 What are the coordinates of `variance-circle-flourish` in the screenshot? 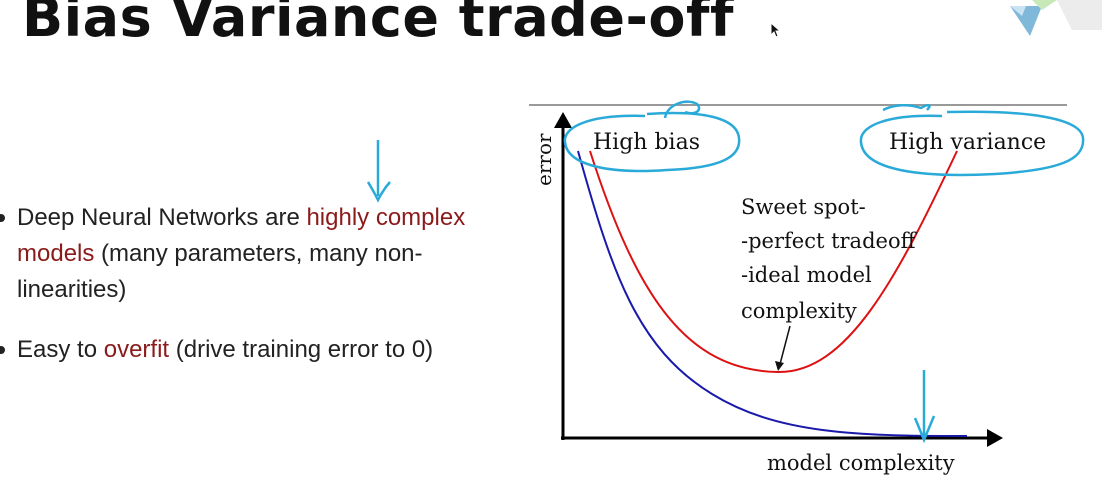 It's located at (906, 108).